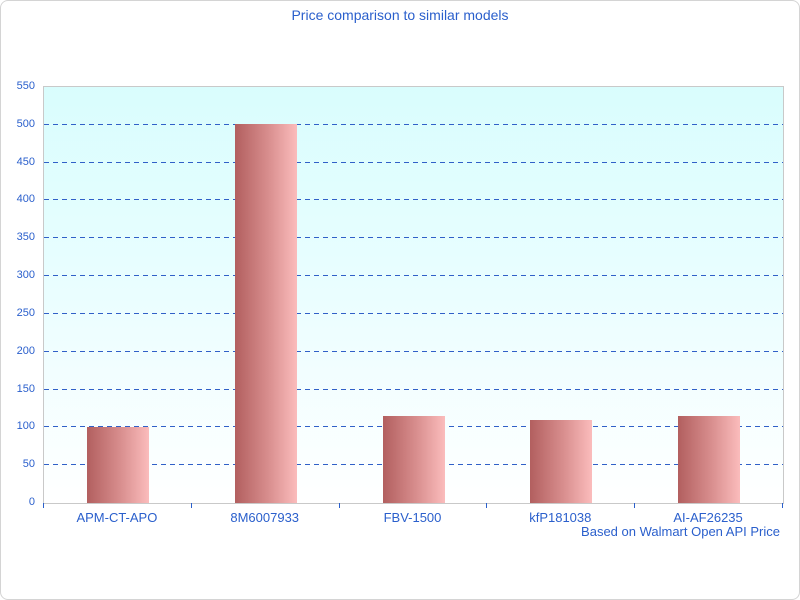 This screenshot has height=600, width=800. What do you see at coordinates (31, 502) in the screenshot?
I see `y-axis-label-0: 0` at bounding box center [31, 502].